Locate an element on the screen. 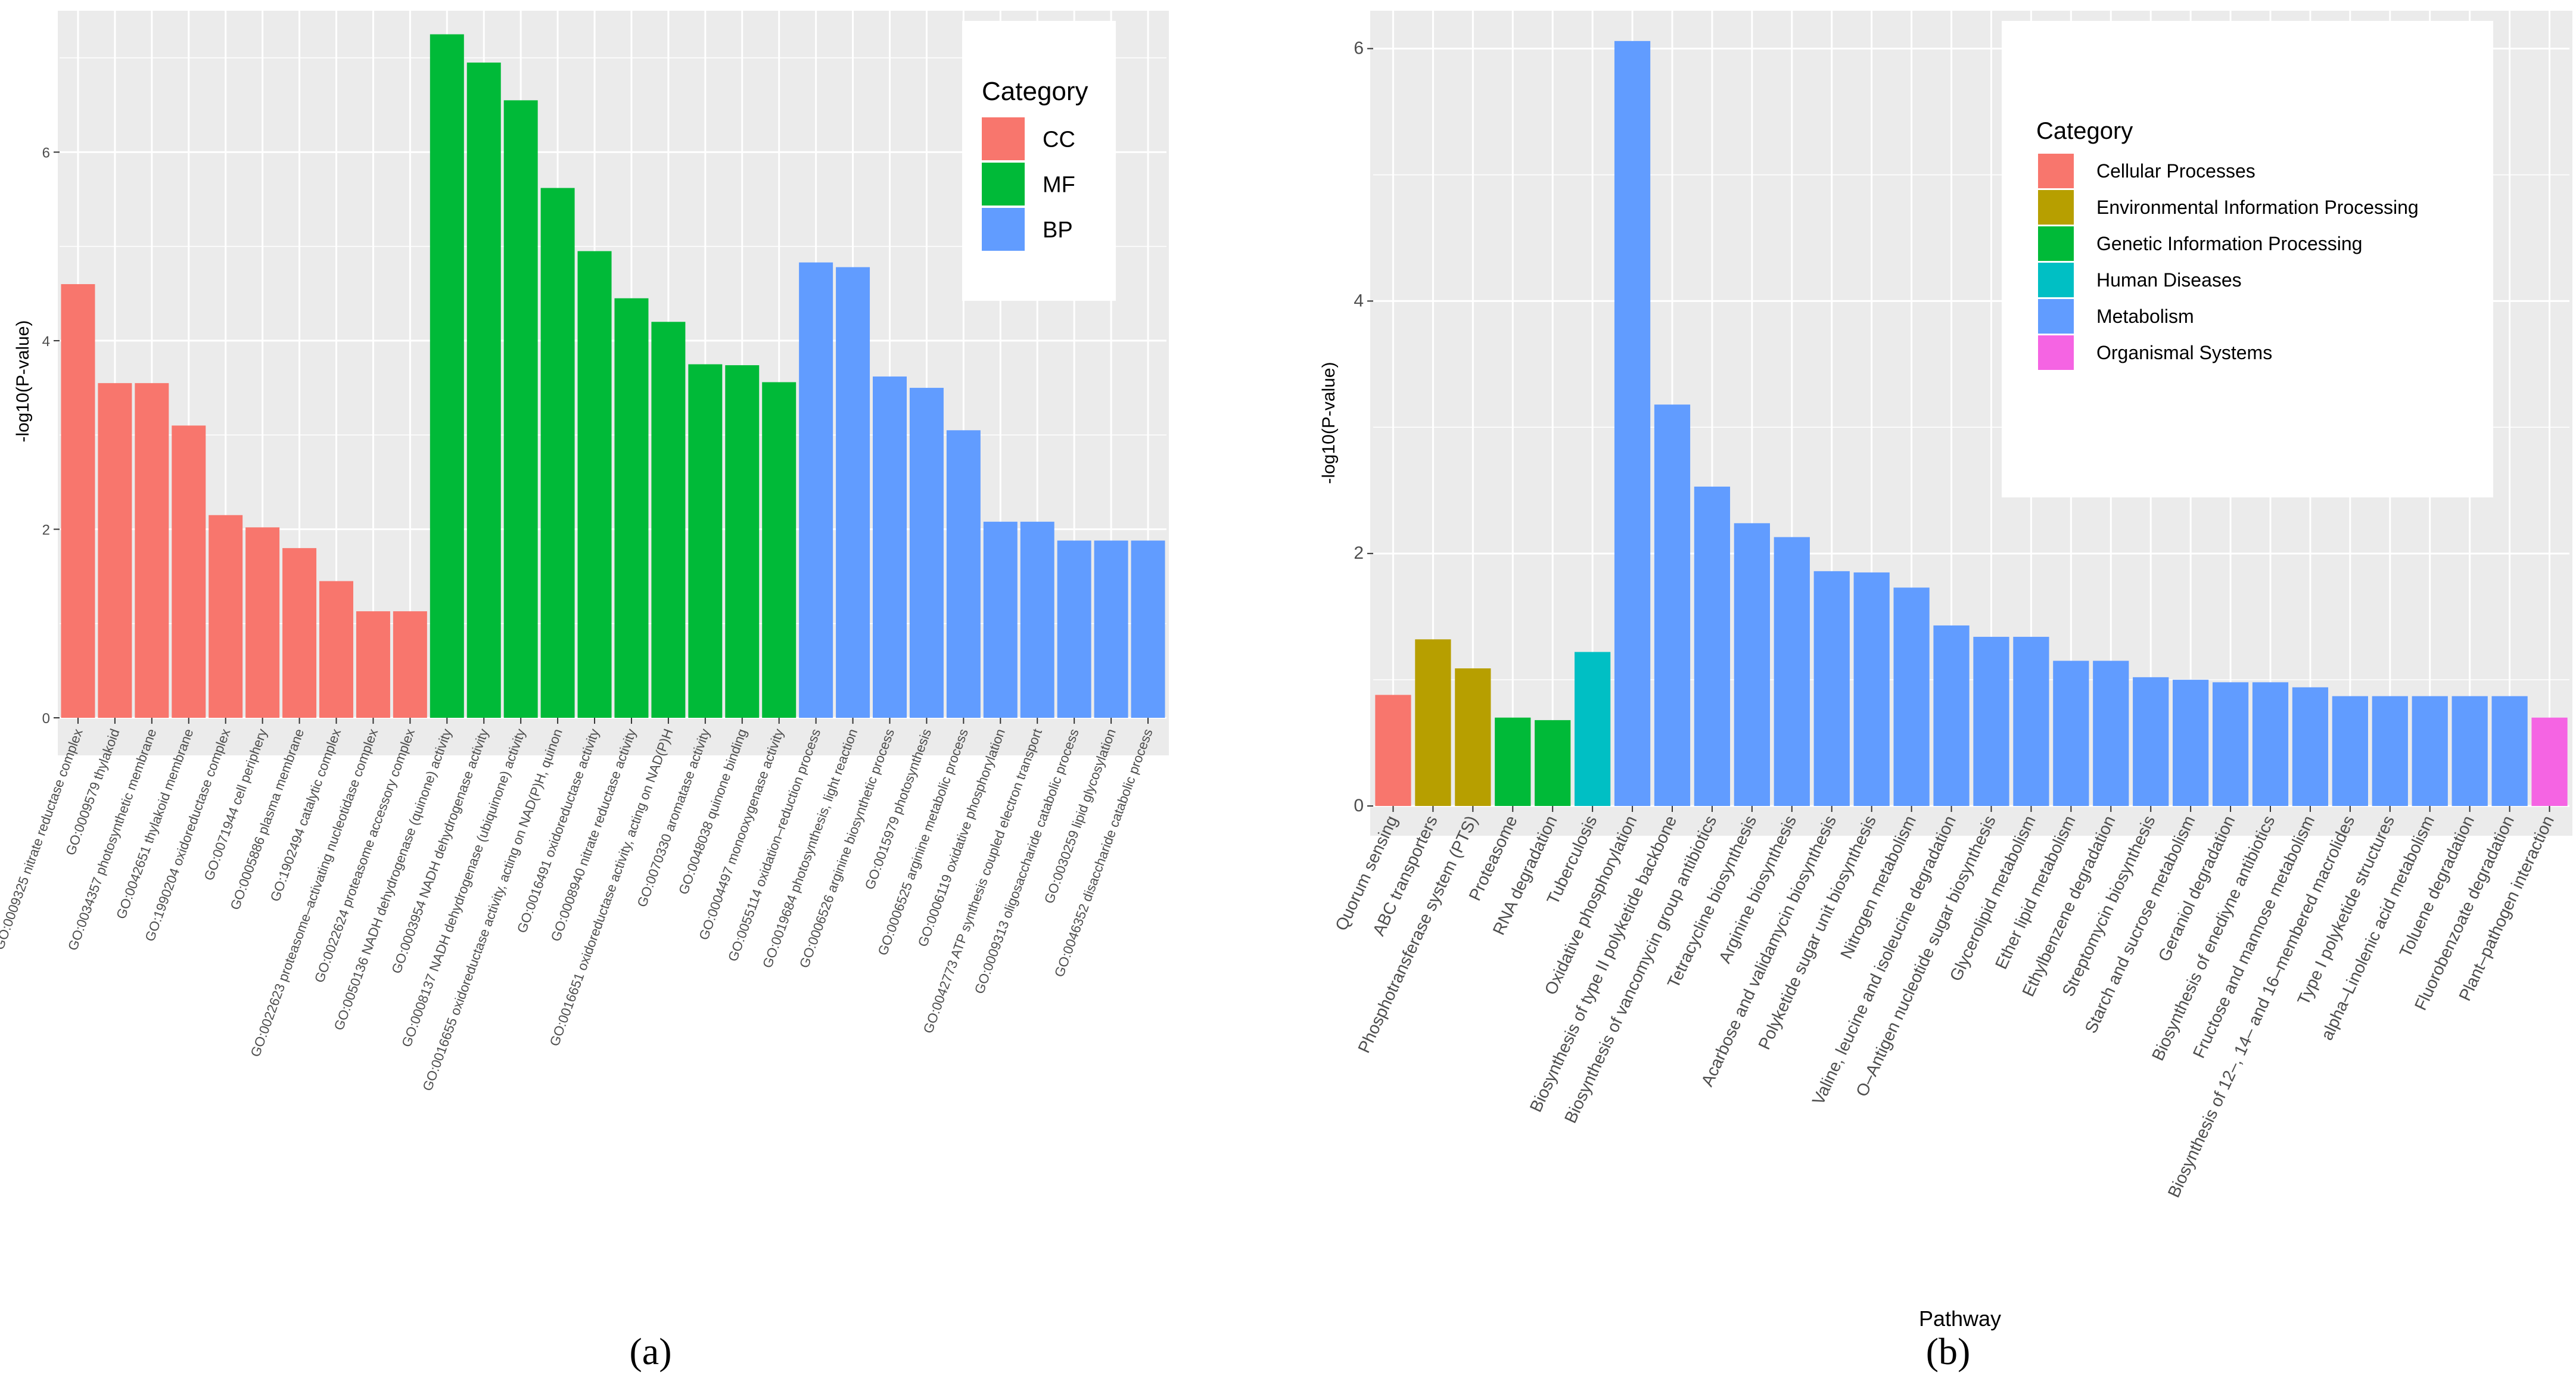 The width and height of the screenshot is (2576, 1382). legend-label: Human Diseases is located at coordinates (2169, 280).